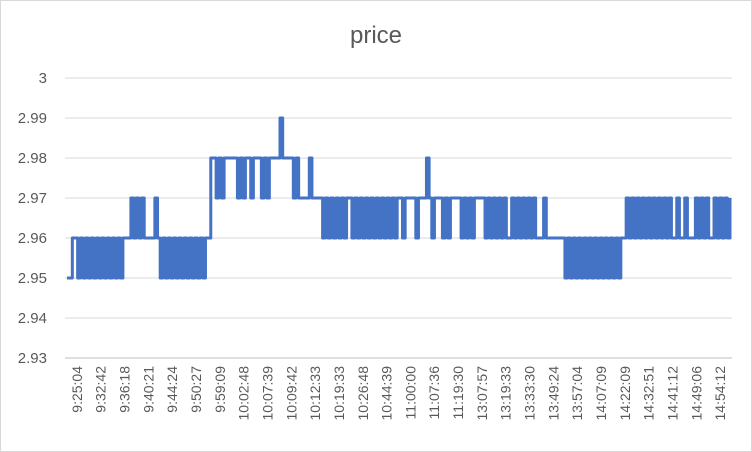 This screenshot has height=452, width=752. I want to click on x-tick-label: 10:09:42, so click(291, 393).